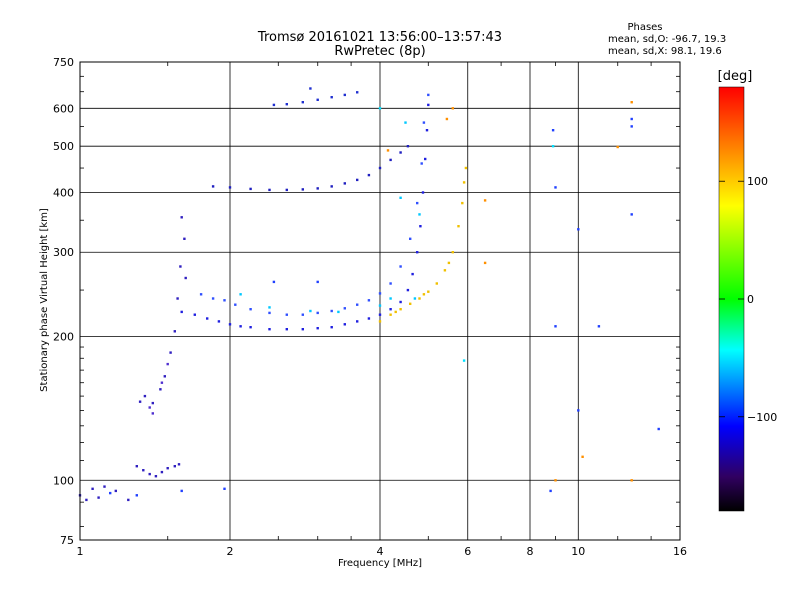  Describe the element at coordinates (63, 480) in the screenshot. I see `y-tick-label: 100` at that location.